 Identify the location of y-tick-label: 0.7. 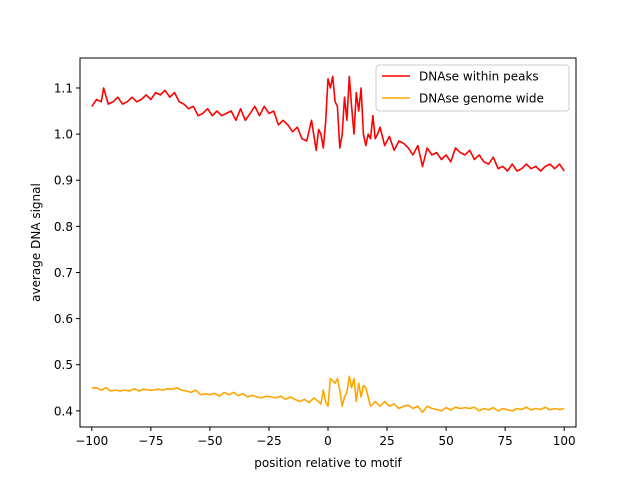
(63, 273).